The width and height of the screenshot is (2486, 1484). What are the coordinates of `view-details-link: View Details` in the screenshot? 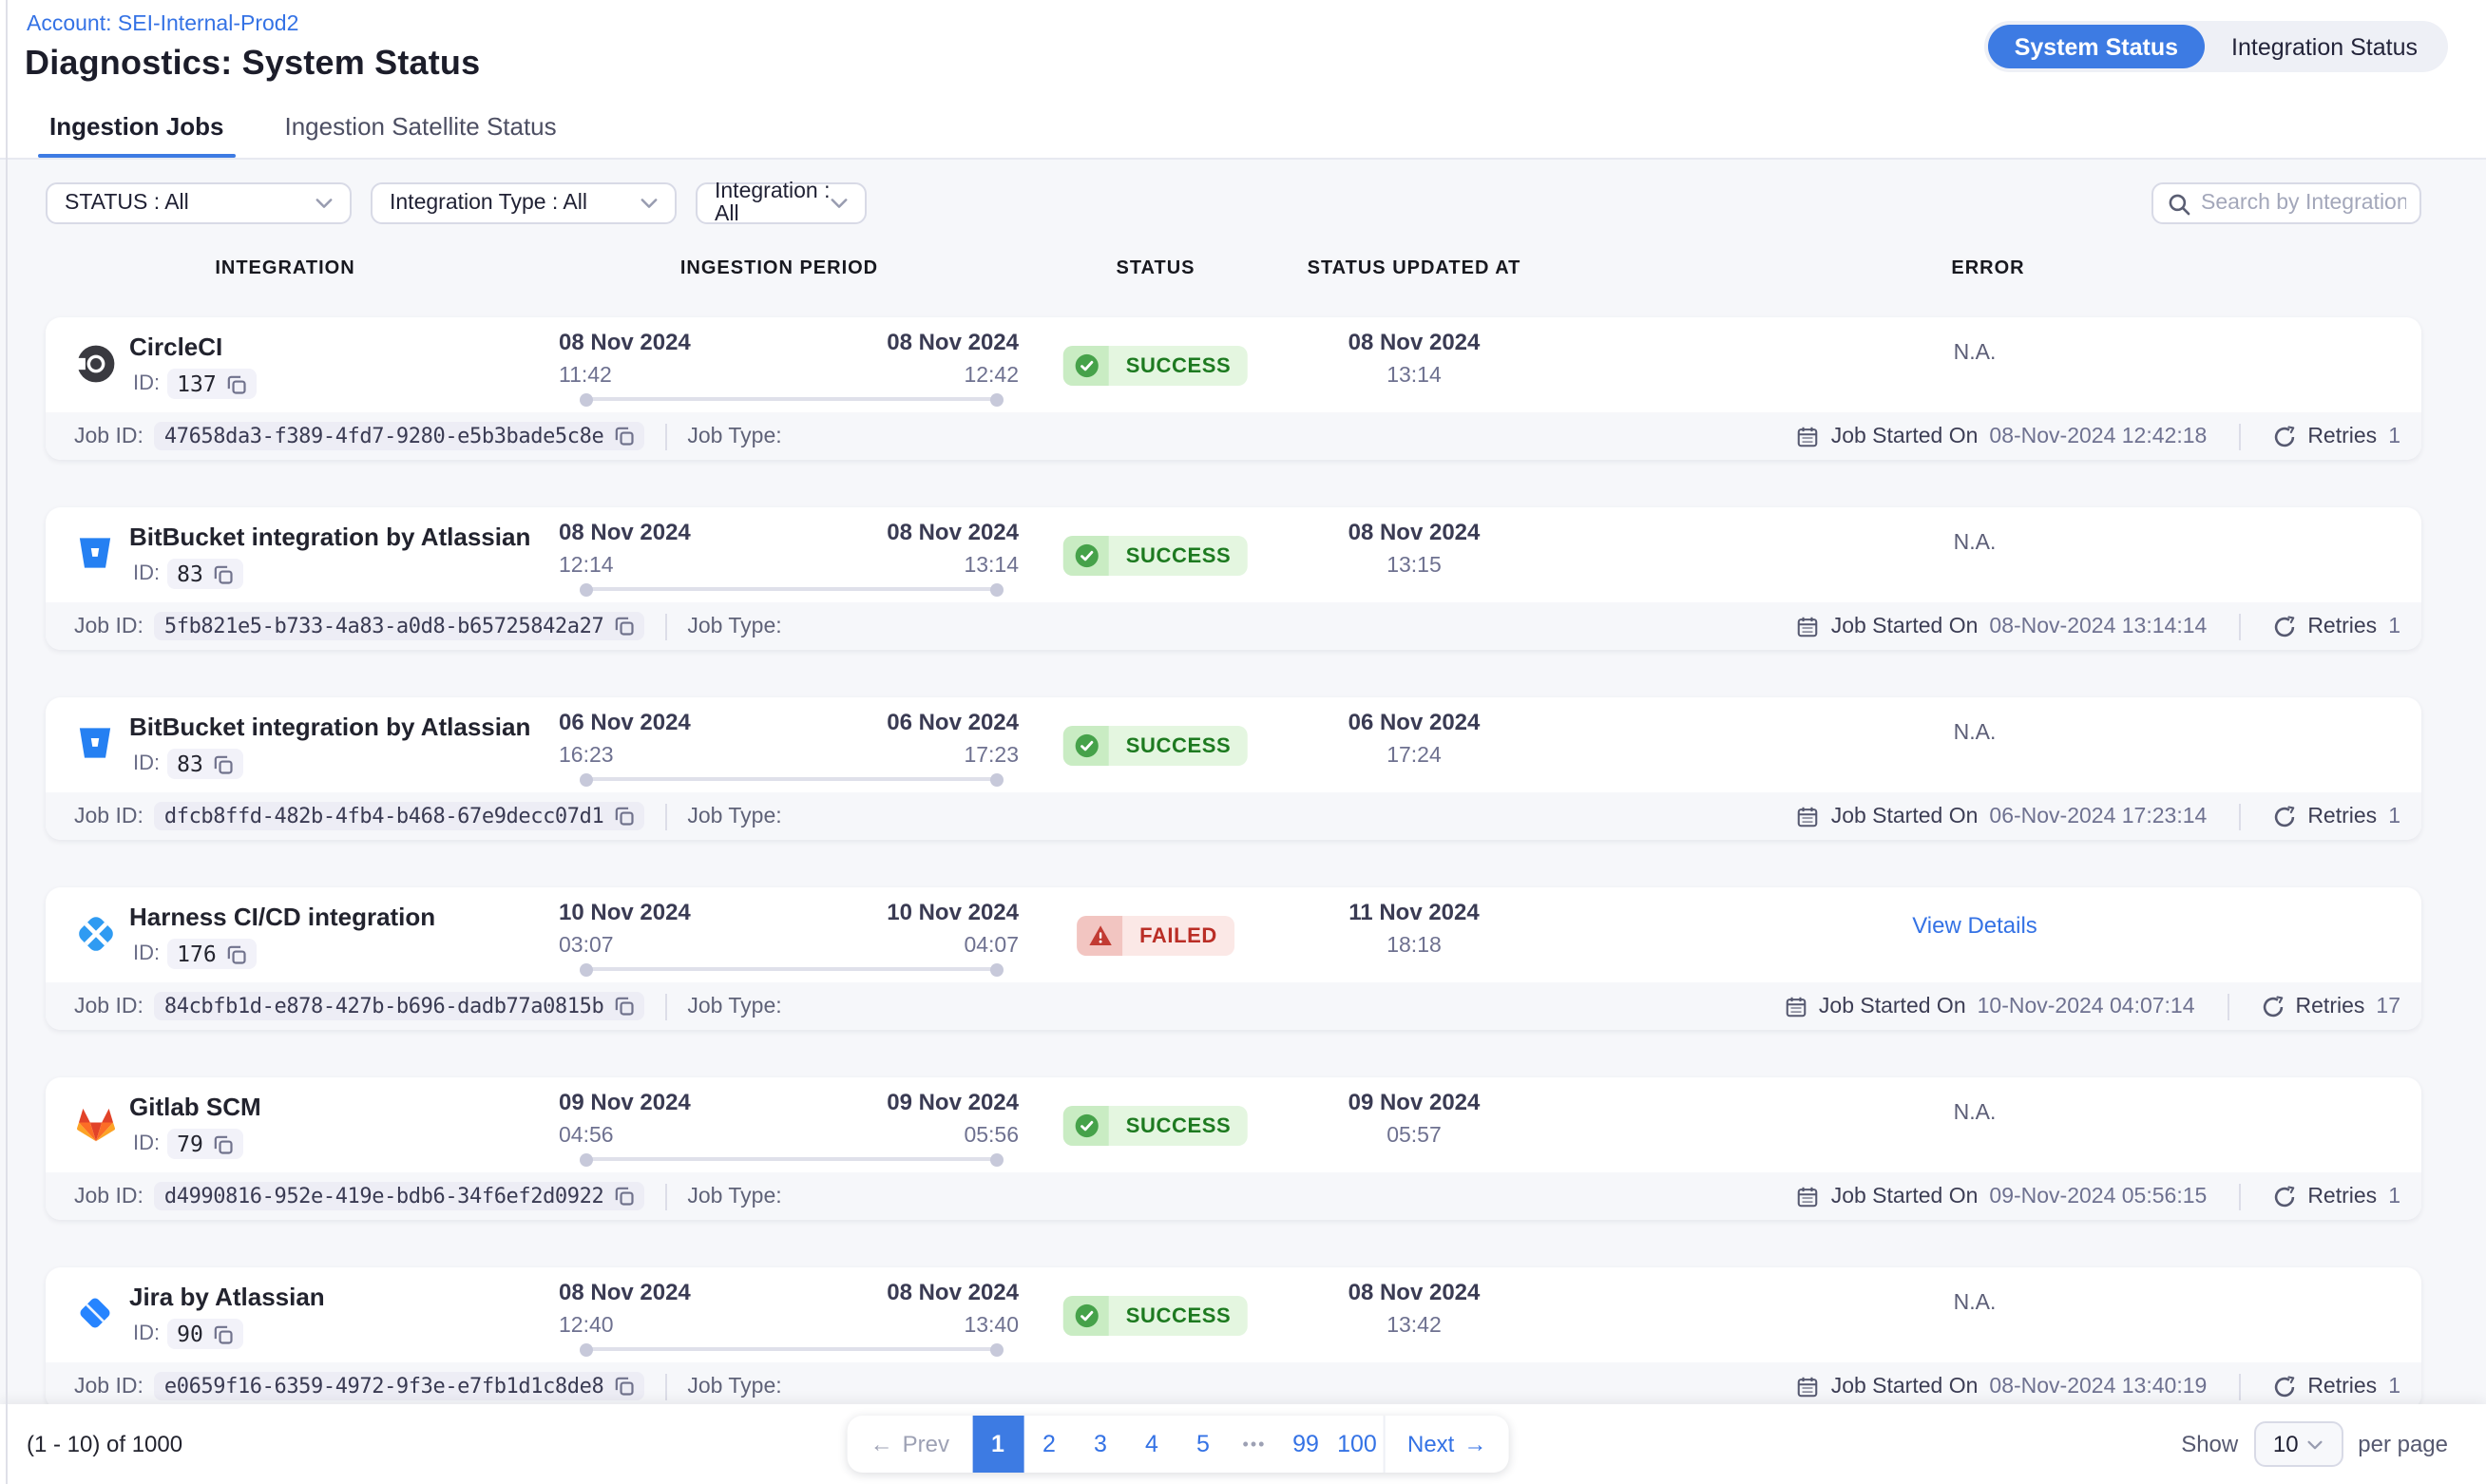 It's located at (1974, 925).